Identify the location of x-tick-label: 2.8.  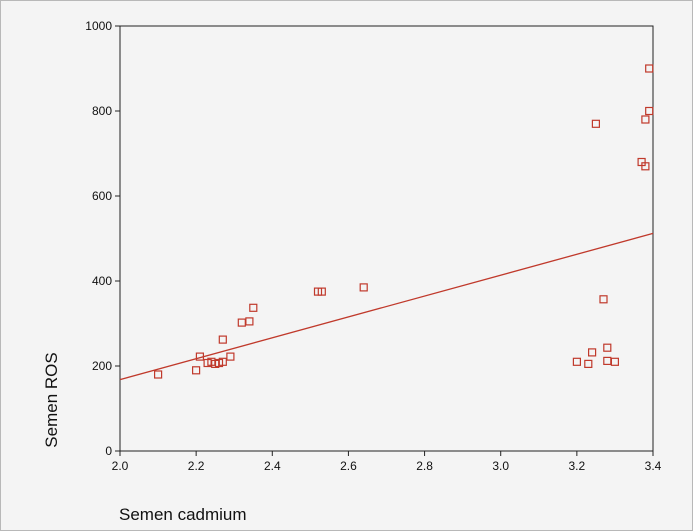
(424, 466).